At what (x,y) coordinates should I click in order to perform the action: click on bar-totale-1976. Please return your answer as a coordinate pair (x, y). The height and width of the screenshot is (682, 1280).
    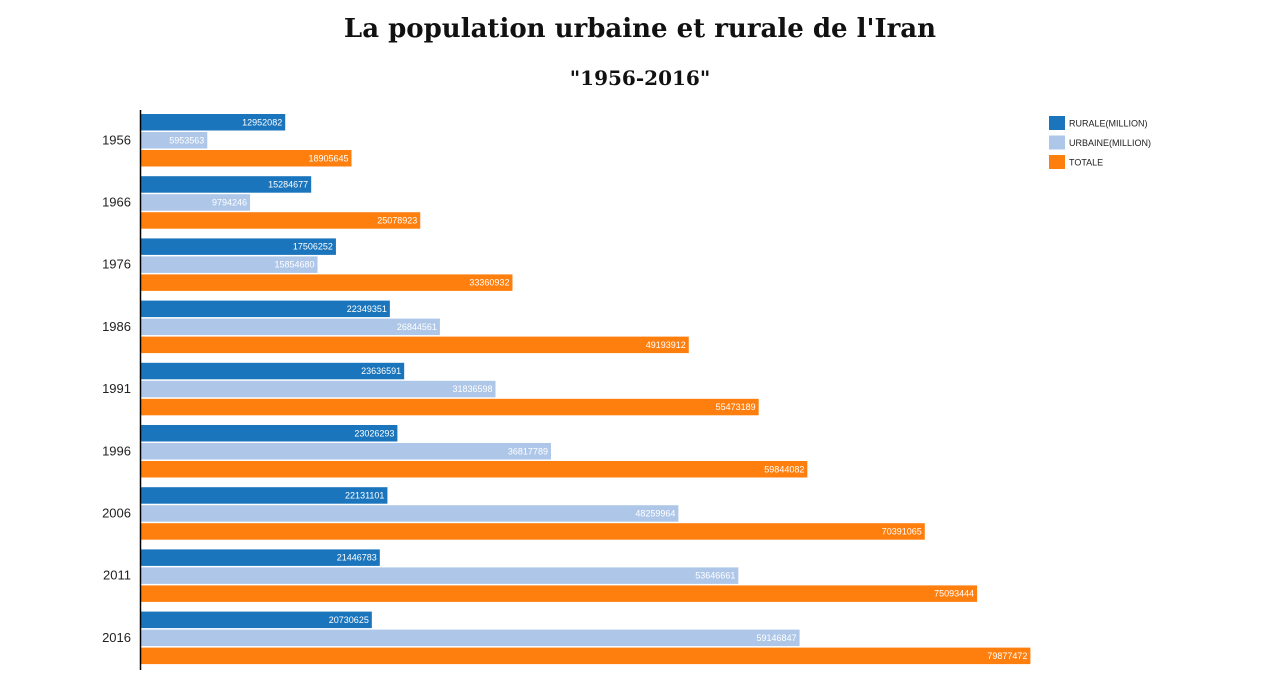
    Looking at the image, I should click on (327, 282).